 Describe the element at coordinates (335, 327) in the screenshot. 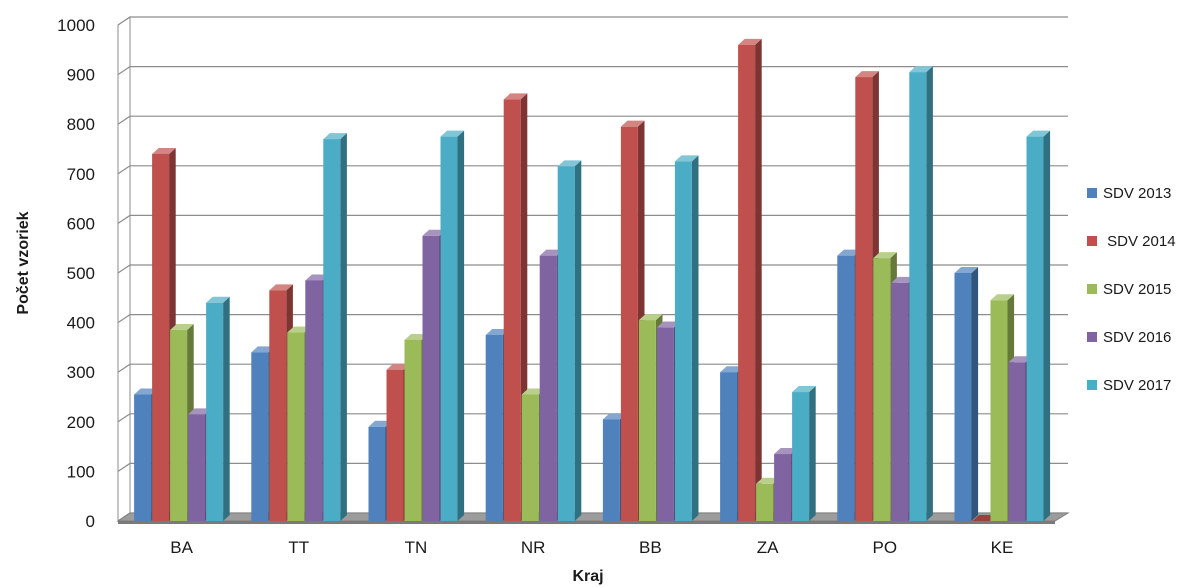

I see `bar-TT-sdv-2017` at that location.